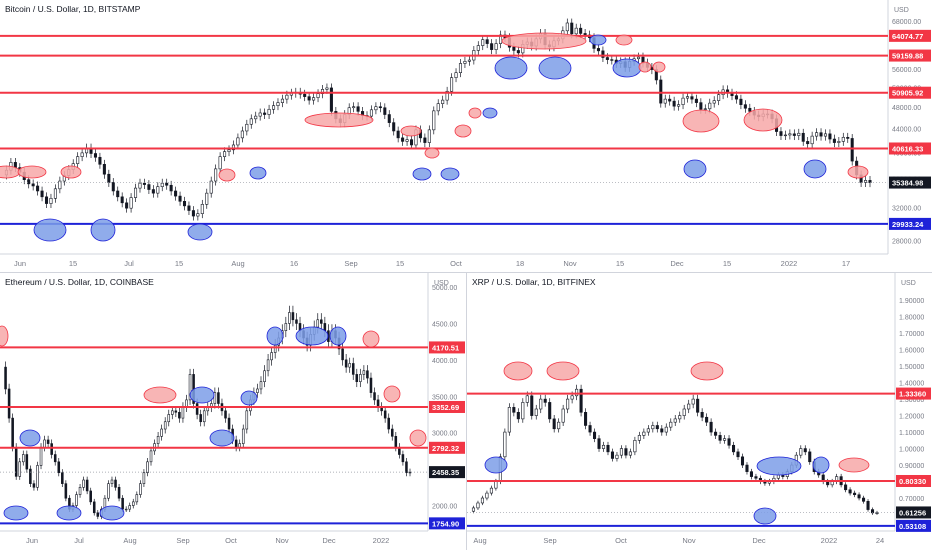 The image size is (932, 550). I want to click on level-tag-label: 0.53108, so click(912, 526).